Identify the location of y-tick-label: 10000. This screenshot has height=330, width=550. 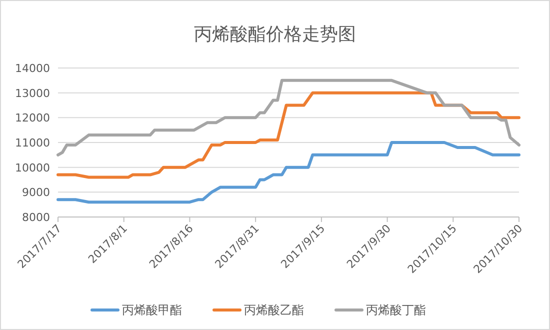
(32, 167).